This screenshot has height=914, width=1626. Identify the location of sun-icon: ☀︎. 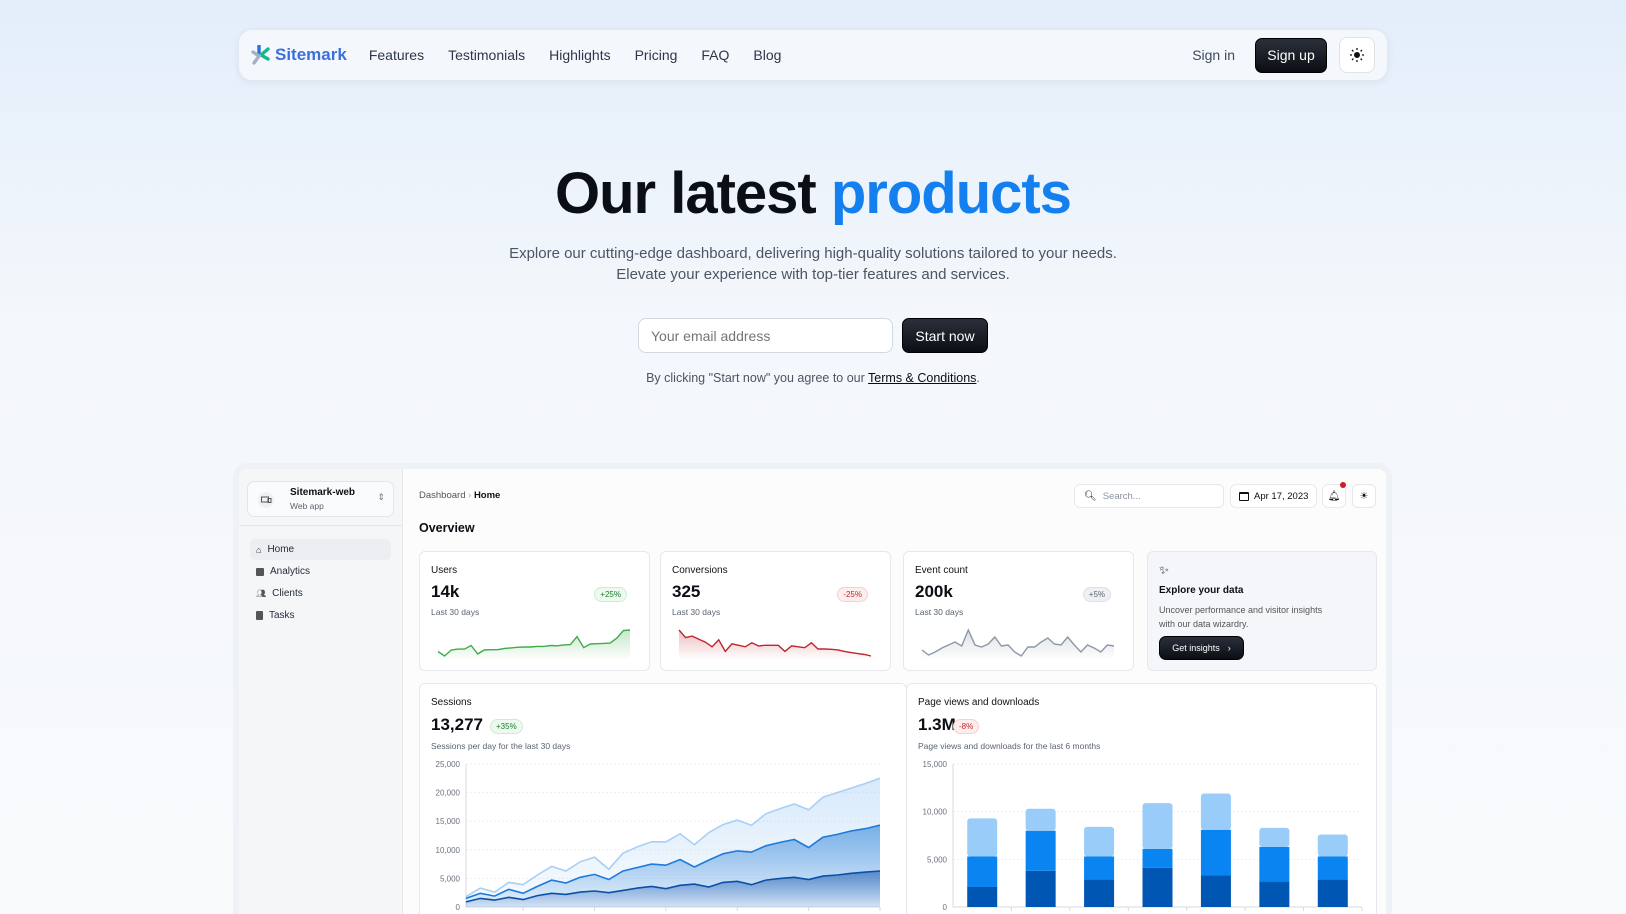
(1364, 496).